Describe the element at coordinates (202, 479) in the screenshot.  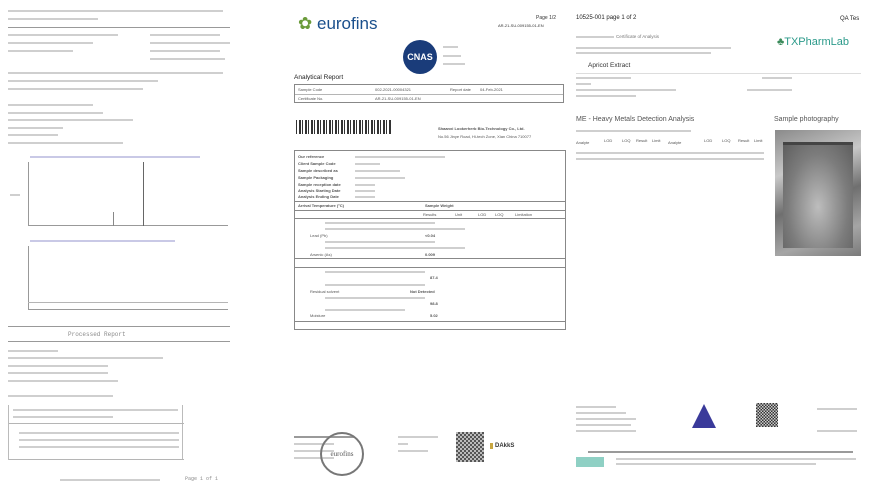
I see `left-footer-page: Page 1 of 1` at that location.